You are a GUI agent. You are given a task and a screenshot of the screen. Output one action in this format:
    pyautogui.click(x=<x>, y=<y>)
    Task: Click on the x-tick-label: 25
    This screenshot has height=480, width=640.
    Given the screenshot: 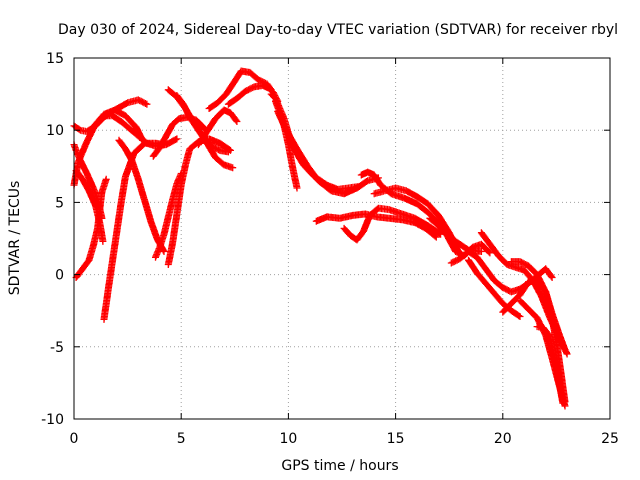 What is the action you would take?
    pyautogui.click(x=610, y=439)
    